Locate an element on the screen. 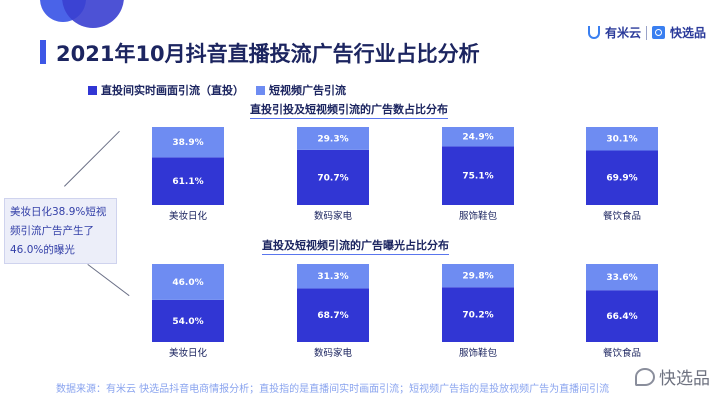 This screenshot has height=405, width=720. chart-1-category-apparel: 服饰鞋包 is located at coordinates (478, 216).